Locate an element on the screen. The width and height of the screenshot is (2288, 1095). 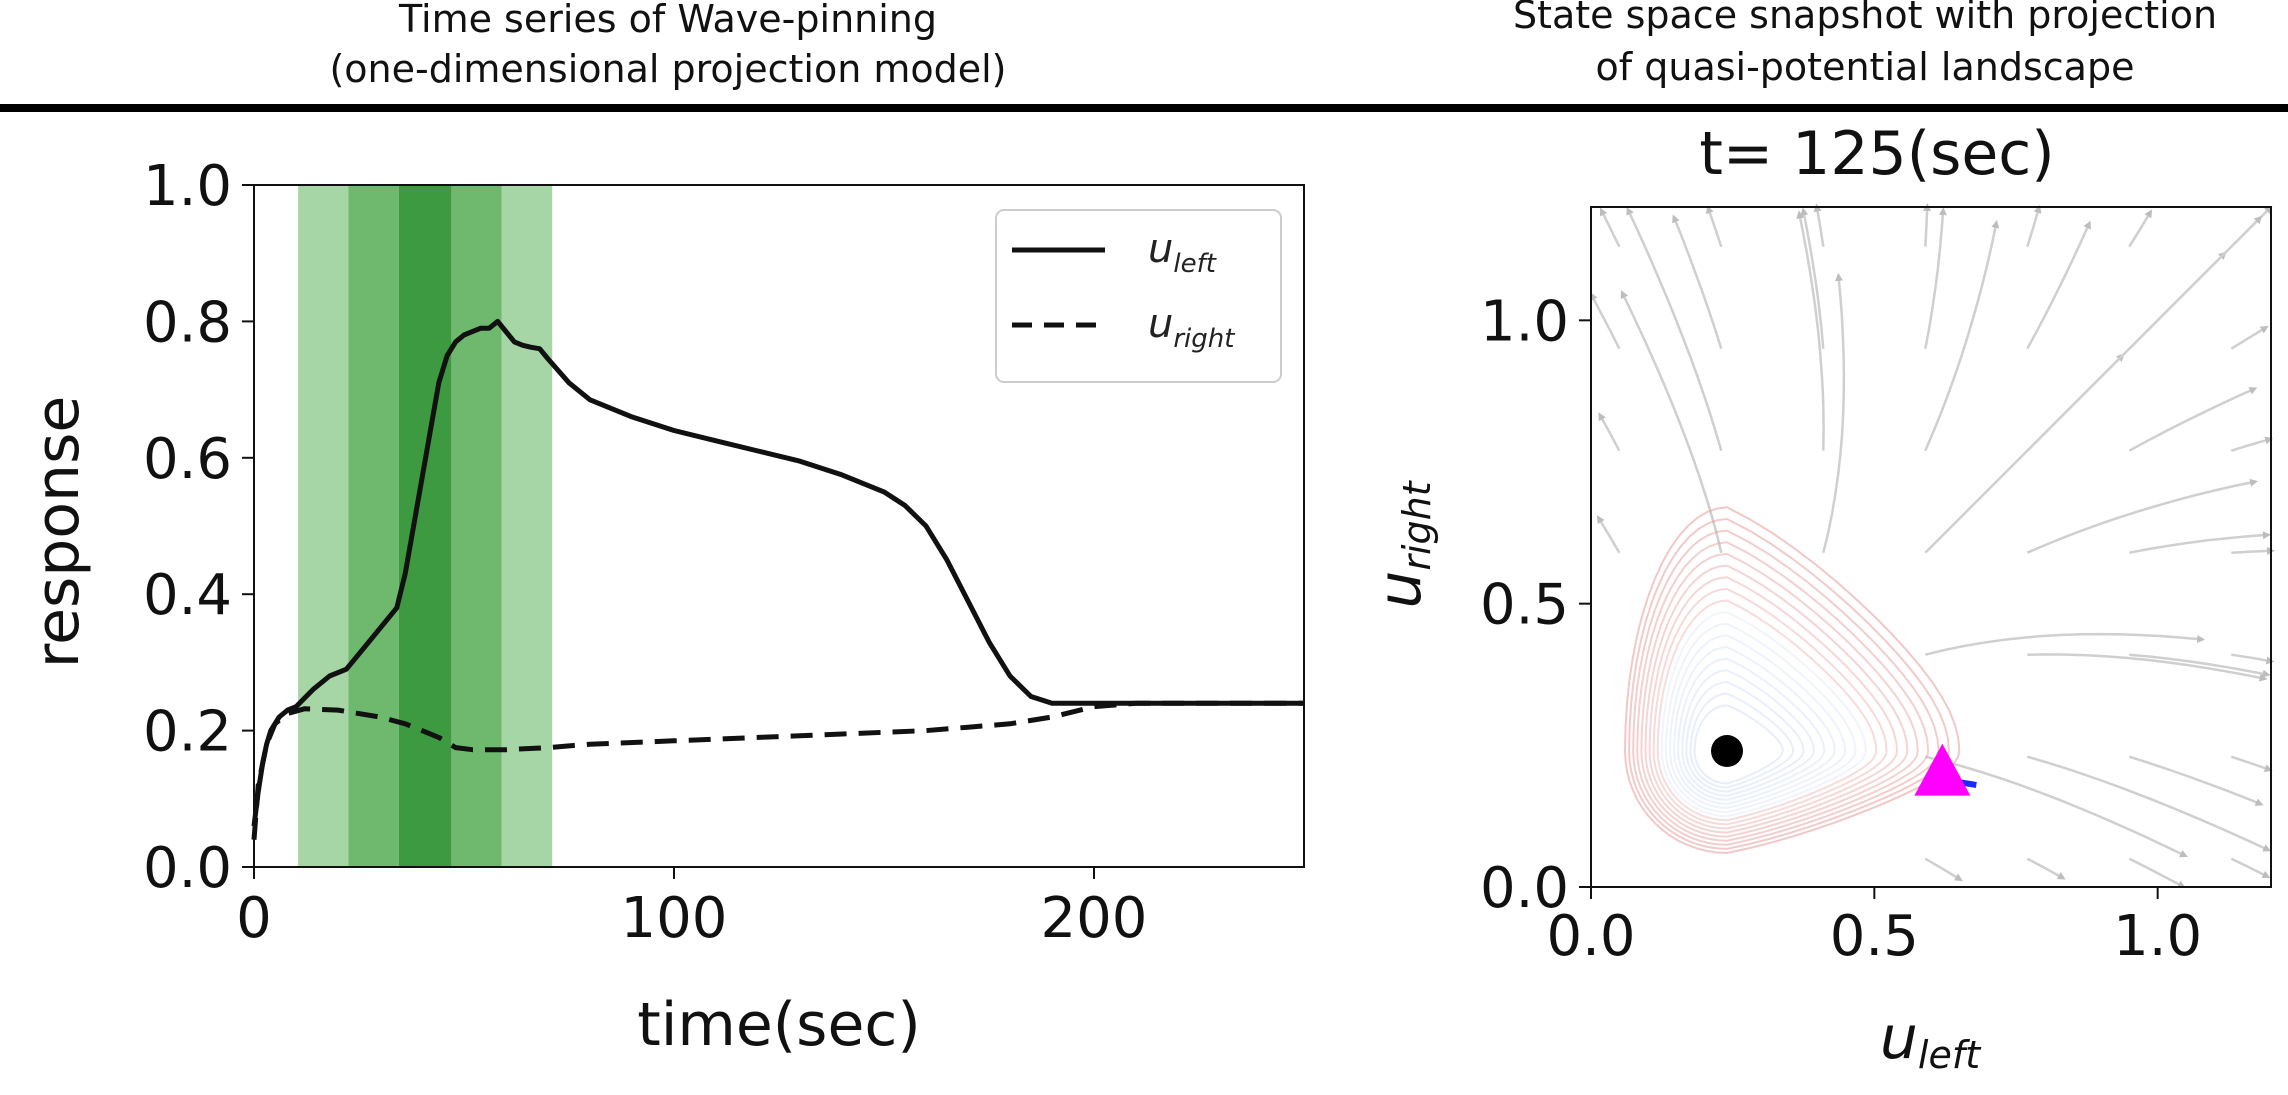
quasi-potential-basin is located at coordinates (1792, 680).